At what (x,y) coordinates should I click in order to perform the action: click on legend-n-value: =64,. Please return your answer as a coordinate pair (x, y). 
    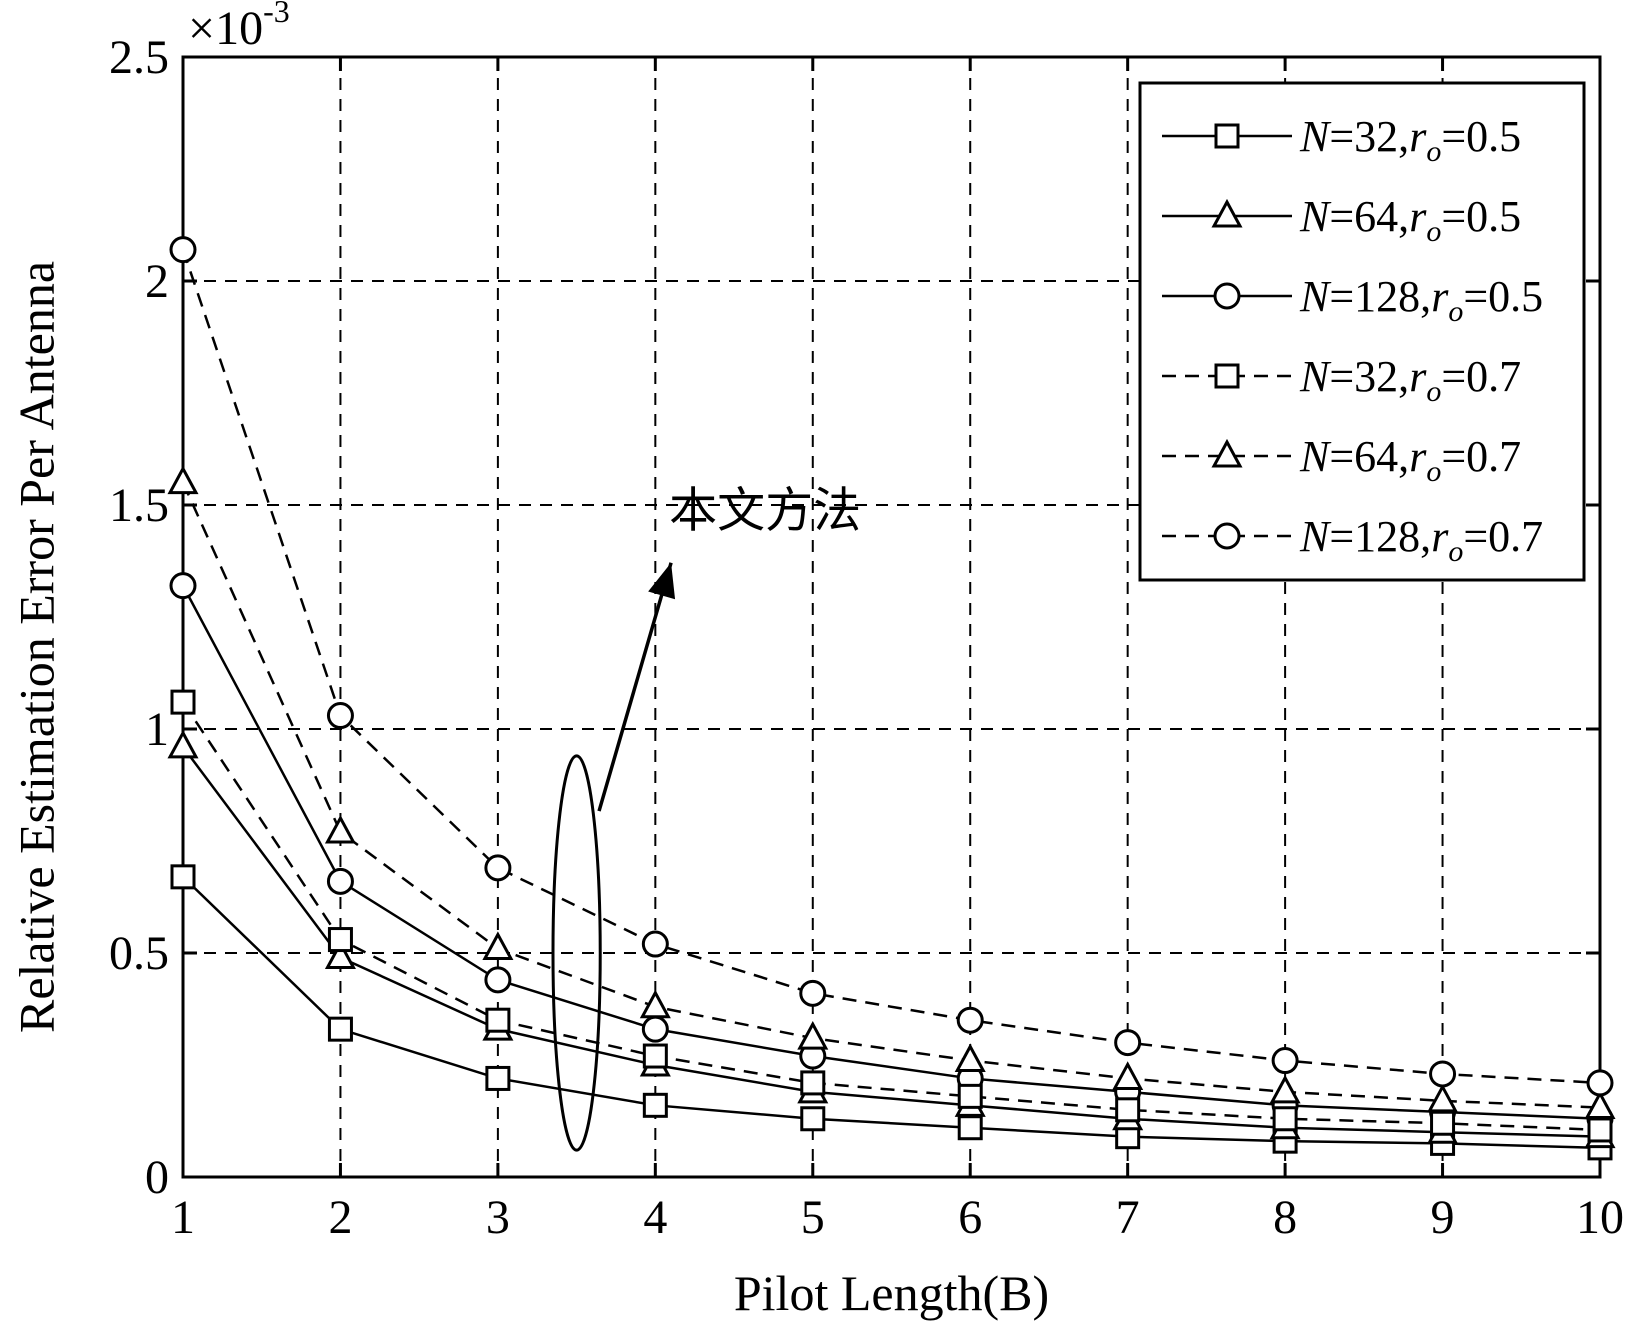
    Looking at the image, I should click on (1369, 456).